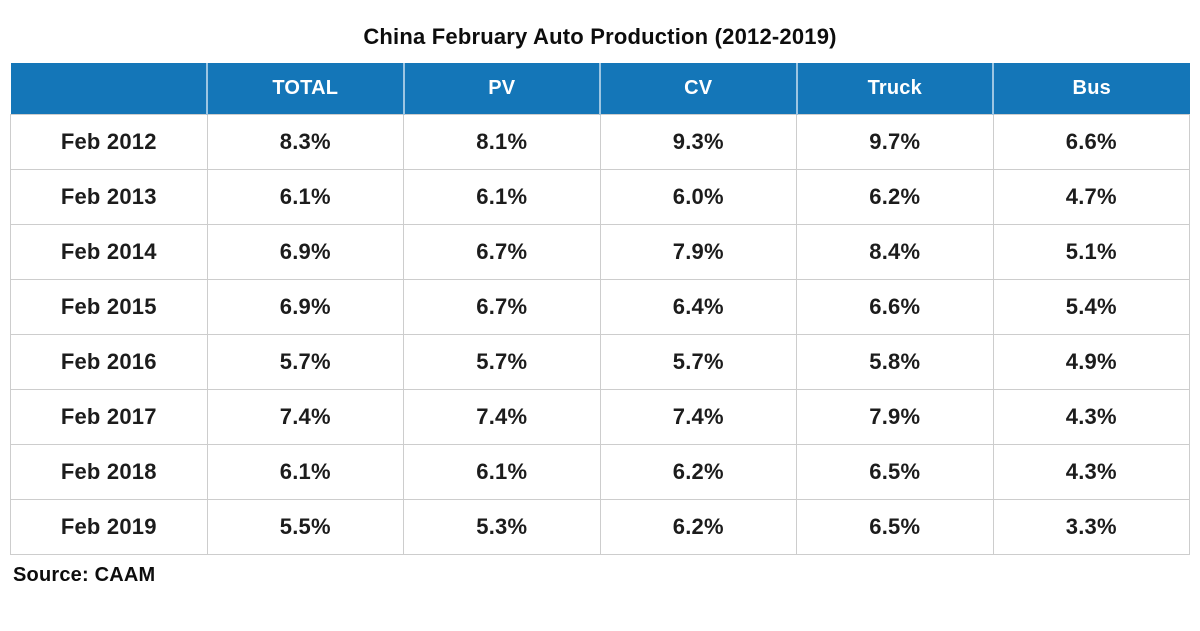  What do you see at coordinates (1091, 196) in the screenshot?
I see `cell-value: 4.7%` at bounding box center [1091, 196].